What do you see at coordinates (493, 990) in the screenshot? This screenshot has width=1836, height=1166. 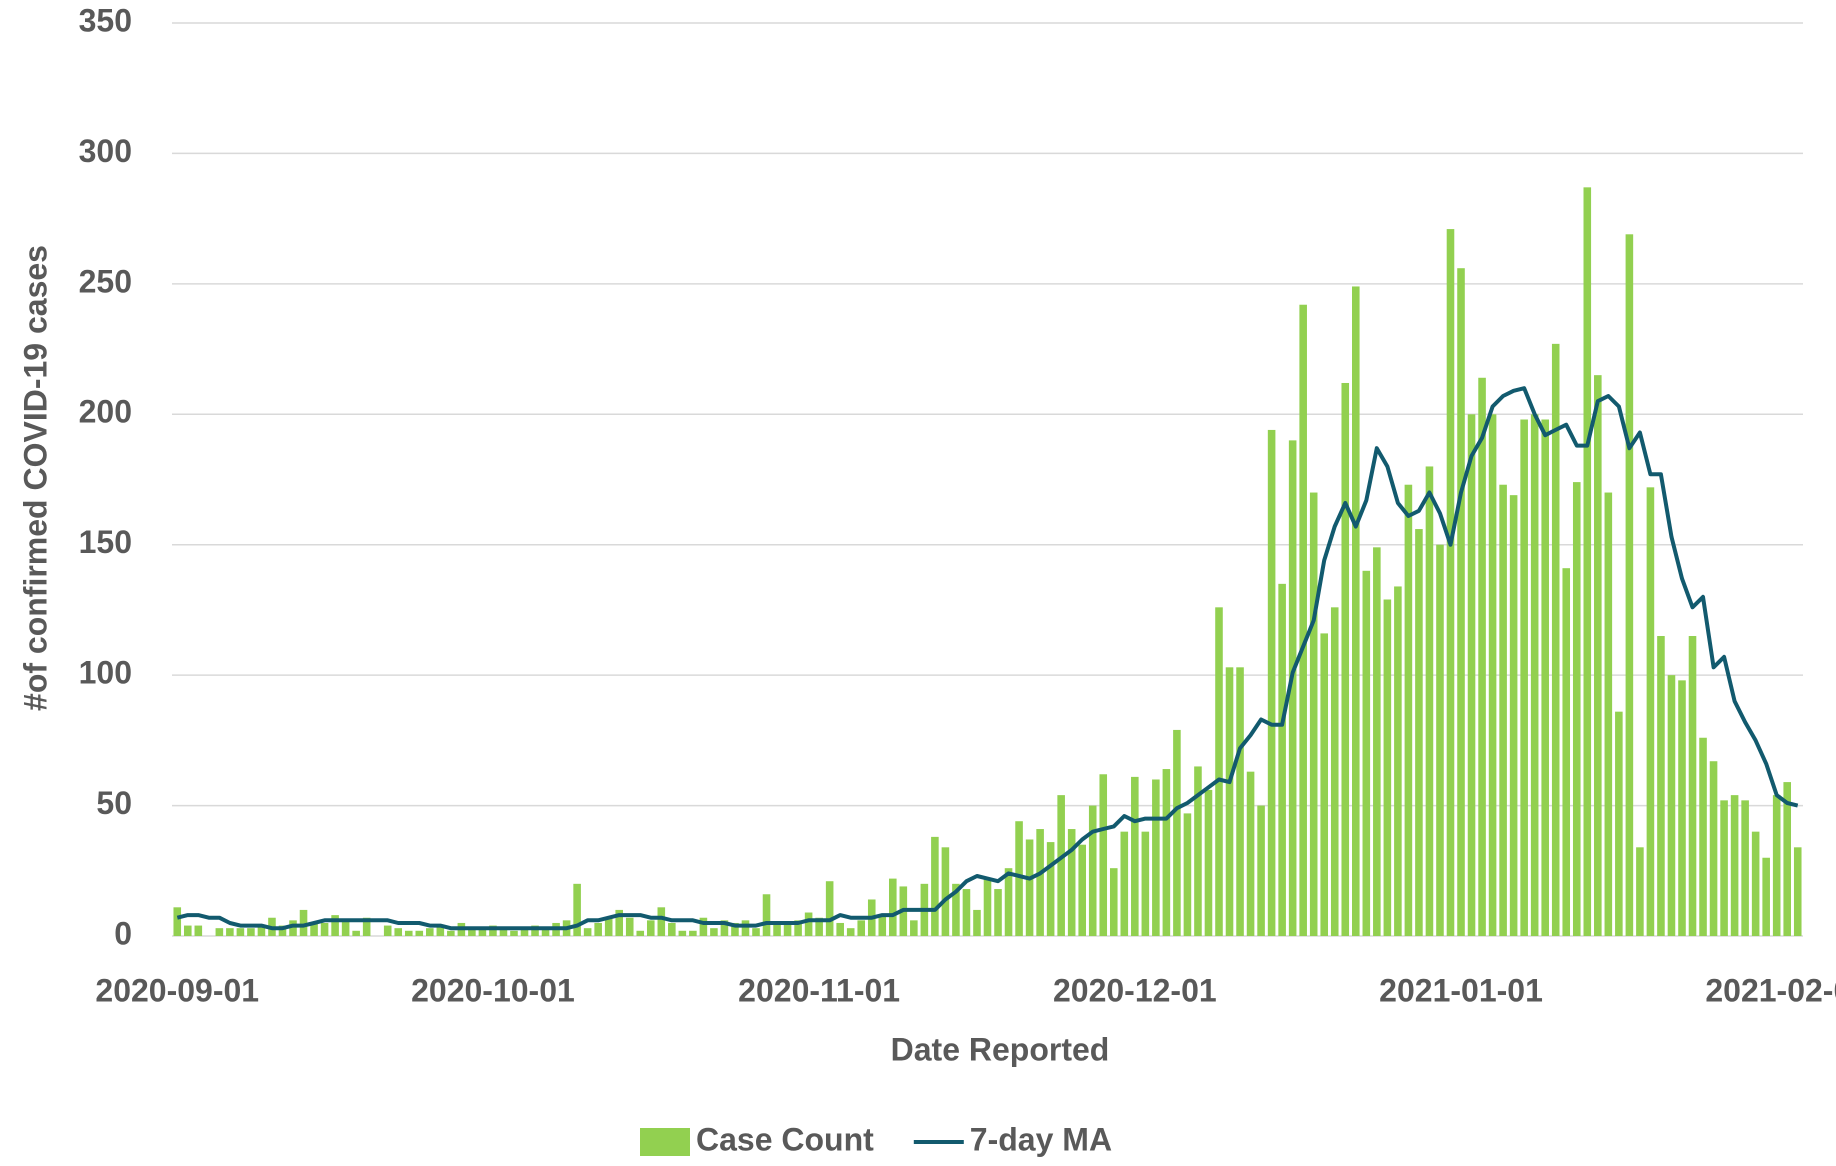 I see `x-tick-label: 2020-10-01` at bounding box center [493, 990].